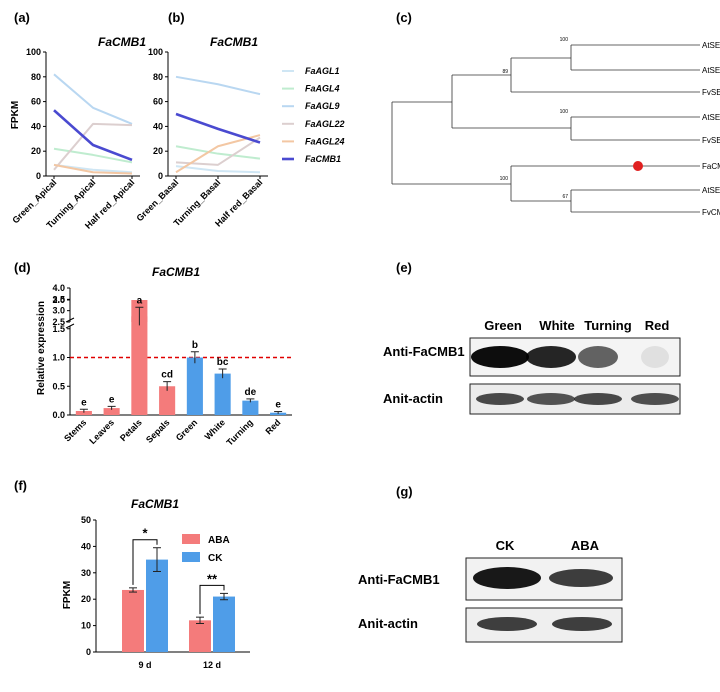 Image resolution: width=720 pixels, height=692 pixels. What do you see at coordinates (556, 325) in the screenshot?
I see `blot-lane-label: White` at bounding box center [556, 325].